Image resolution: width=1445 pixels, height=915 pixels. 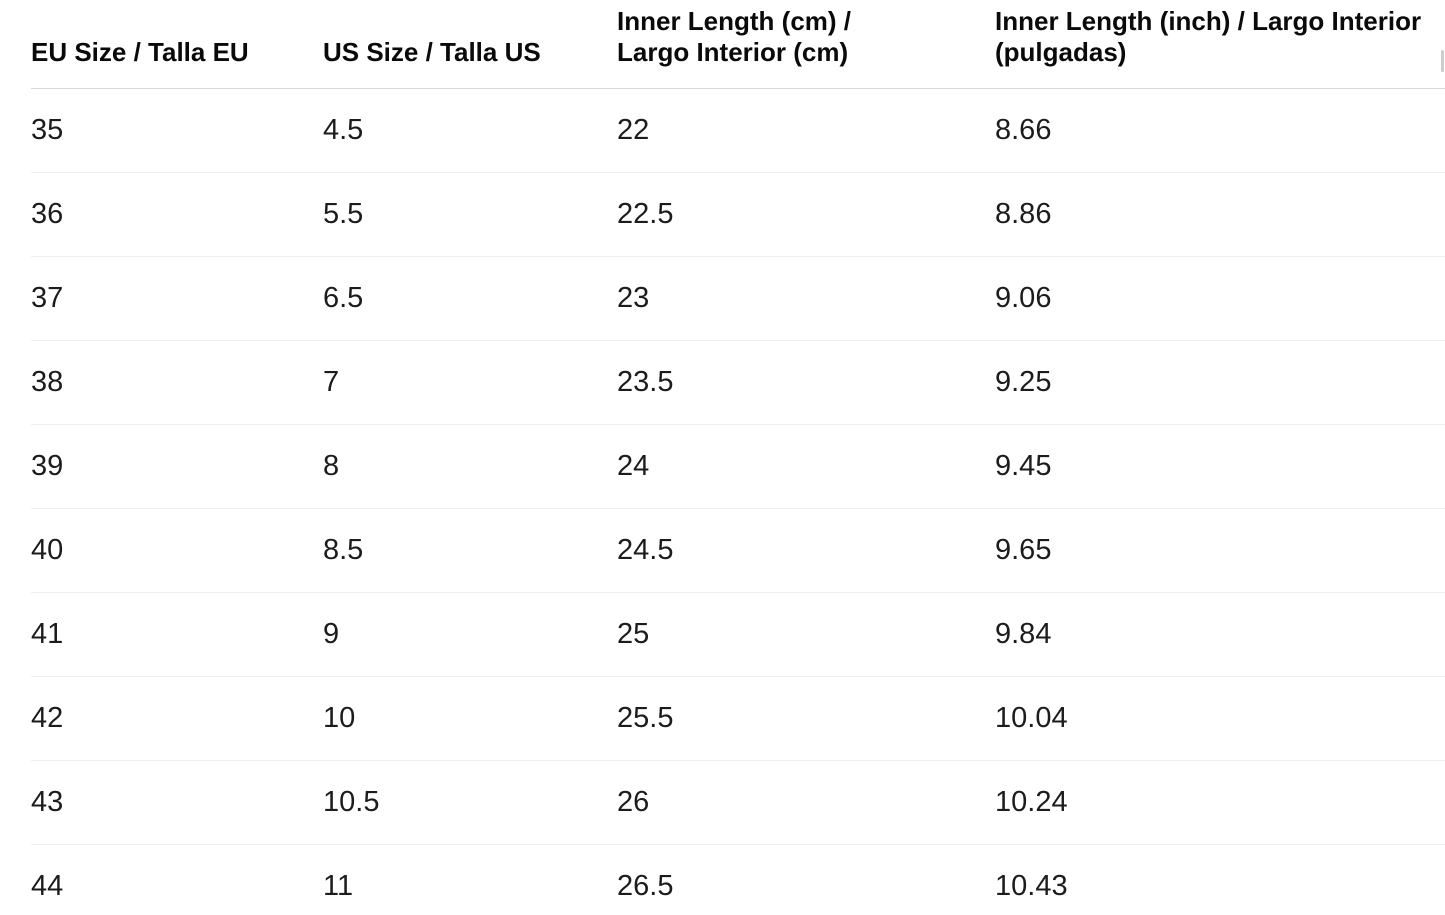 What do you see at coordinates (177, 466) in the screenshot?
I see `table-cell: 39` at bounding box center [177, 466].